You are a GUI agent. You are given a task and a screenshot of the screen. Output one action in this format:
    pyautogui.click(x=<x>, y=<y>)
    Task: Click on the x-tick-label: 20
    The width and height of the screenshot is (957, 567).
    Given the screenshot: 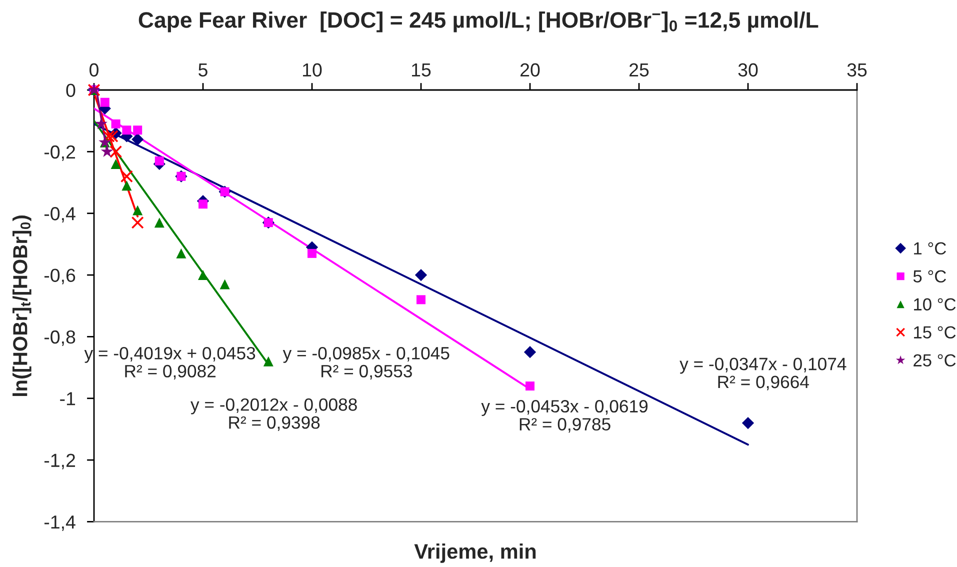 What is the action you would take?
    pyautogui.click(x=530, y=70)
    